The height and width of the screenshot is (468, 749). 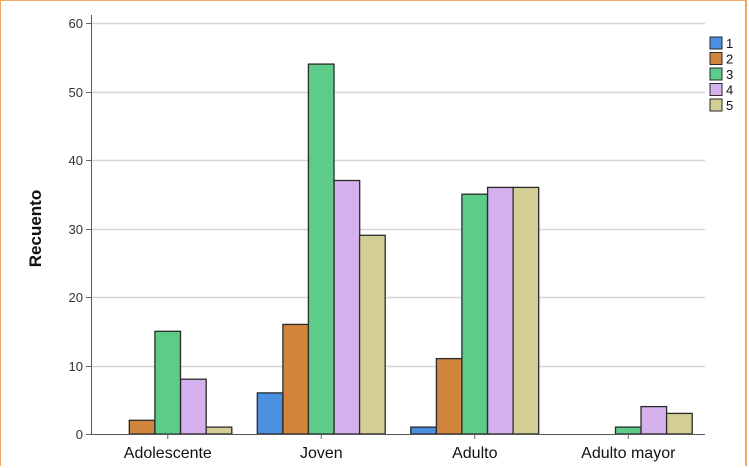 I want to click on legend-label-5: 5, so click(x=729, y=105).